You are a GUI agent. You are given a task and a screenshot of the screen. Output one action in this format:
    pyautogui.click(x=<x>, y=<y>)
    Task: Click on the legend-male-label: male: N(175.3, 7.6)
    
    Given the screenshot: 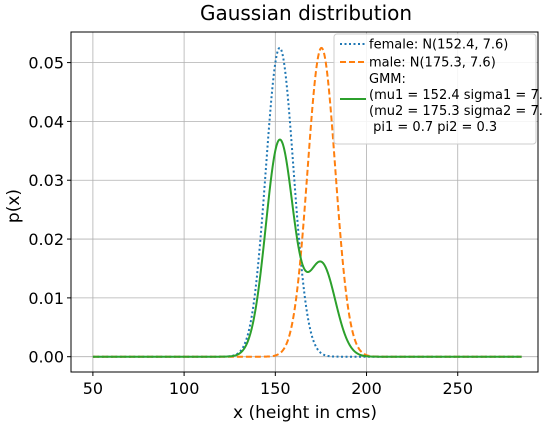 What is the action you would take?
    pyautogui.click(x=432, y=63)
    